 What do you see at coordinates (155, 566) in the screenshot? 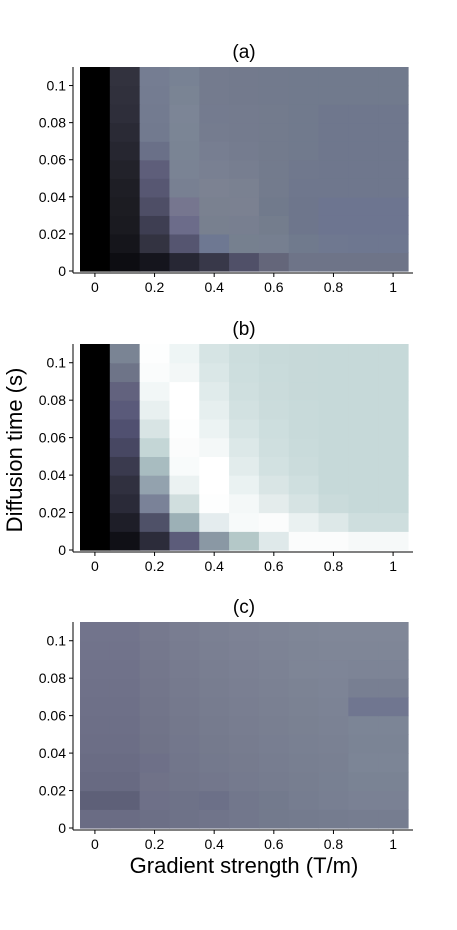
I see `x-tick-label: 0.2` at bounding box center [155, 566].